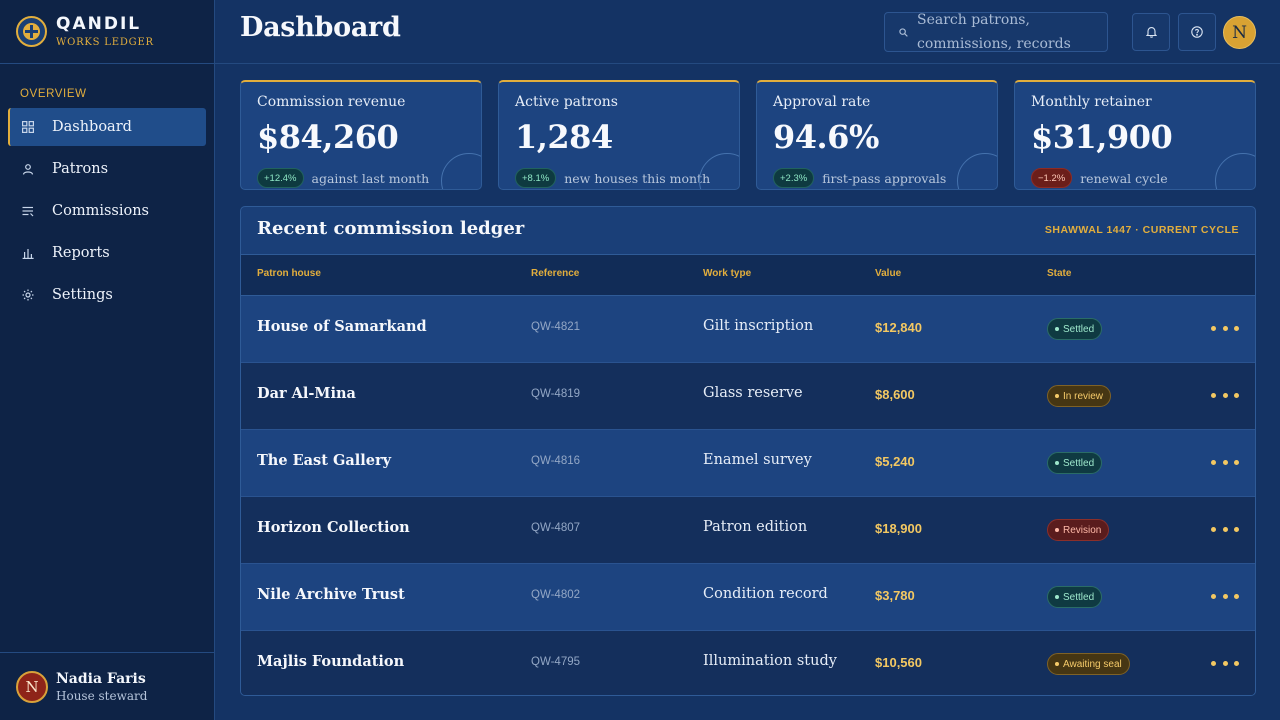 This screenshot has height=720, width=1280. What do you see at coordinates (342, 326) in the screenshot?
I see `patron-house: House of Samarkand` at bounding box center [342, 326].